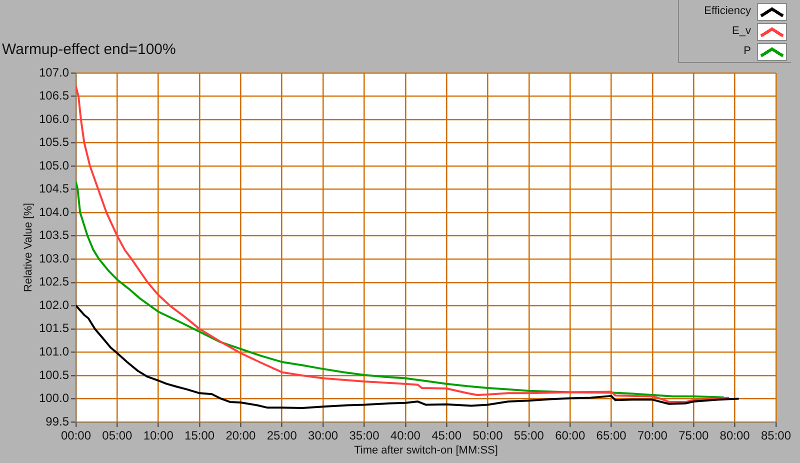  I want to click on y-tick-label: 102.0, so click(54, 305).